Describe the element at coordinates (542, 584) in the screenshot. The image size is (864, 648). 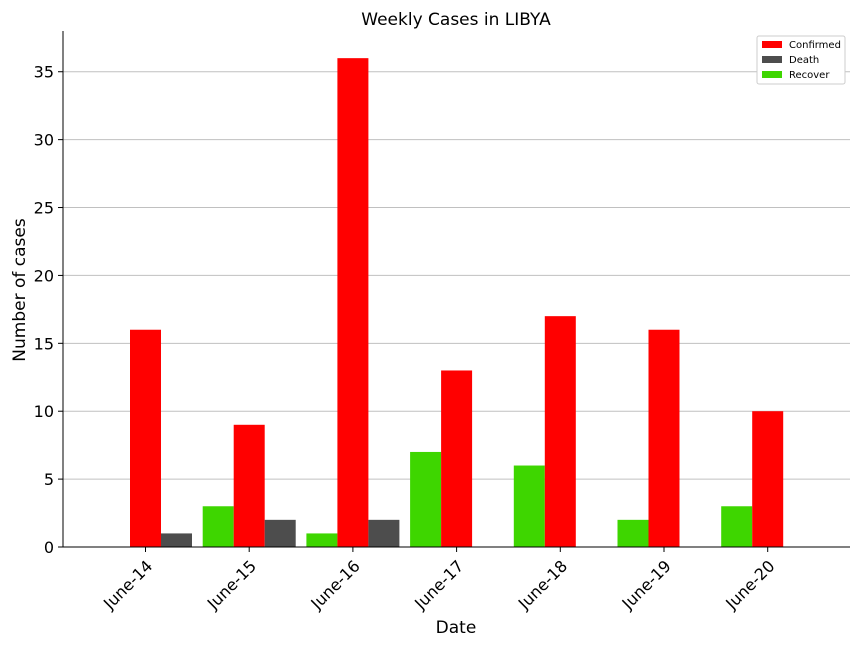
I see `x-tick-label: June-18` at that location.